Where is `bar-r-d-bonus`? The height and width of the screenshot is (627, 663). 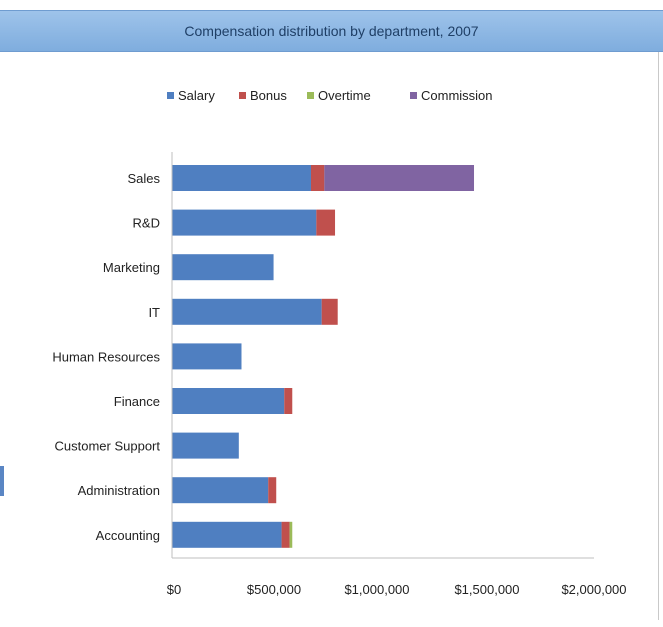 bar-r-d-bonus is located at coordinates (326, 222).